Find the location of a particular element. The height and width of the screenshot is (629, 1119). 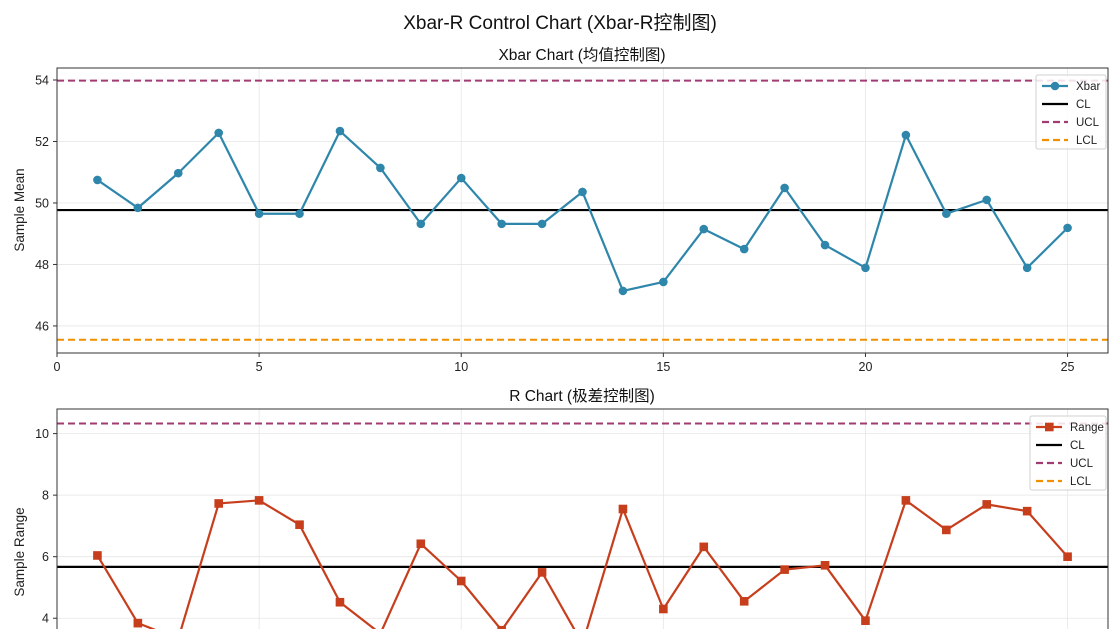

y-tick-label: 8 is located at coordinates (45, 496).